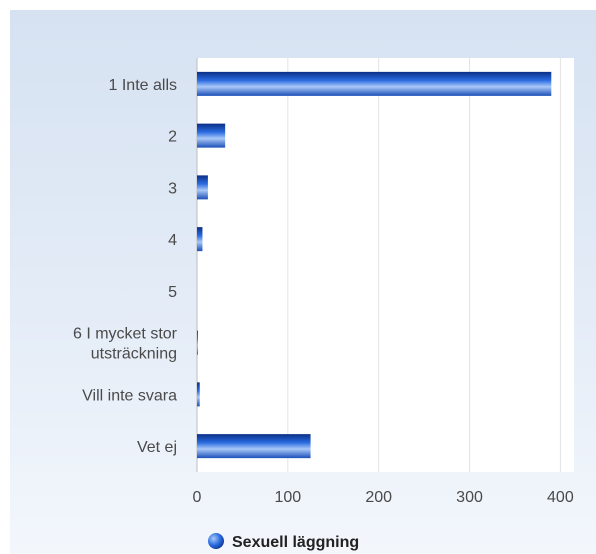  What do you see at coordinates (172, 137) in the screenshot?
I see `category-label: 2` at bounding box center [172, 137].